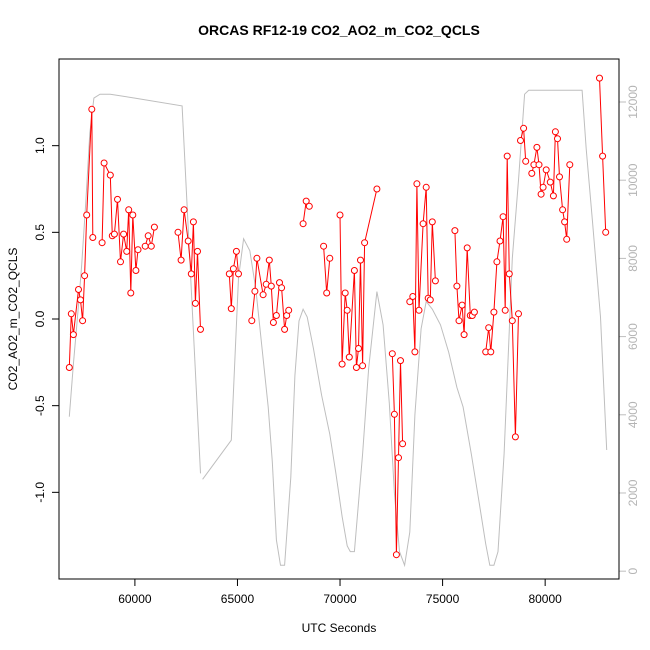 The image size is (650, 650). Describe the element at coordinates (40, 145) in the screenshot. I see `y-tick-label: 1.0` at that location.